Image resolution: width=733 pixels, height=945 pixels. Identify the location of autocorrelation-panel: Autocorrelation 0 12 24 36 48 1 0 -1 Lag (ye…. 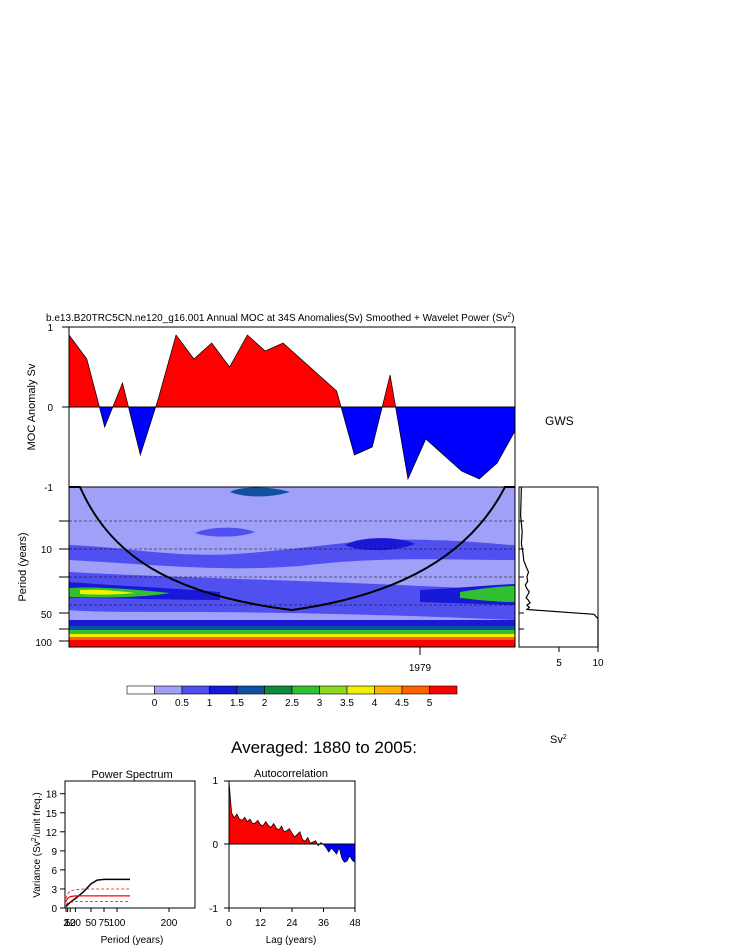
(285, 856).